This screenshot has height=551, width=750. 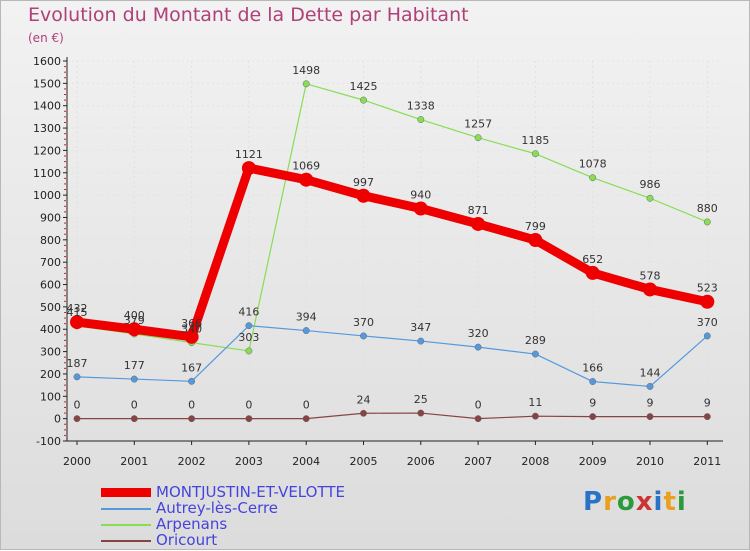 I want to click on legend-label-montjustin: MONTJUSTIN-ET-VELOTTE, so click(x=250, y=492).